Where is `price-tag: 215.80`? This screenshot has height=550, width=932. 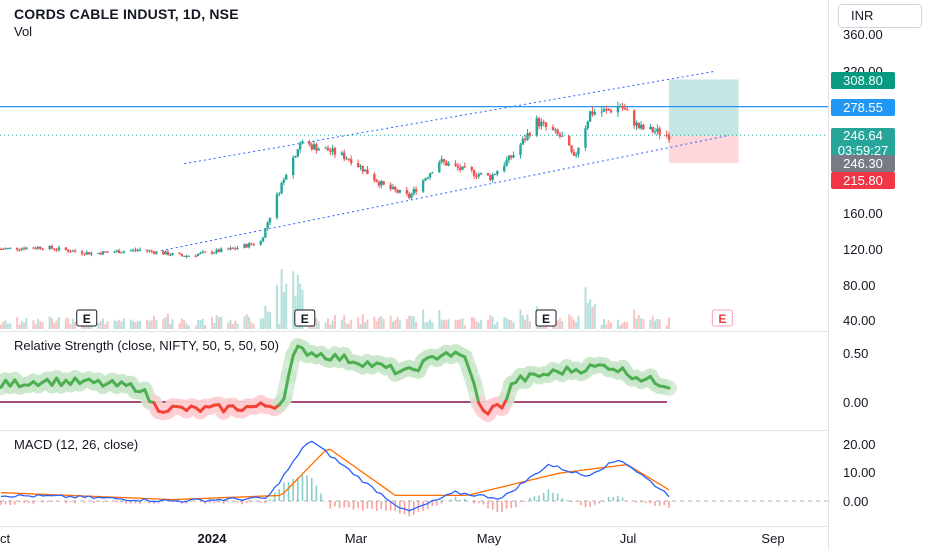 price-tag: 215.80 is located at coordinates (863, 180).